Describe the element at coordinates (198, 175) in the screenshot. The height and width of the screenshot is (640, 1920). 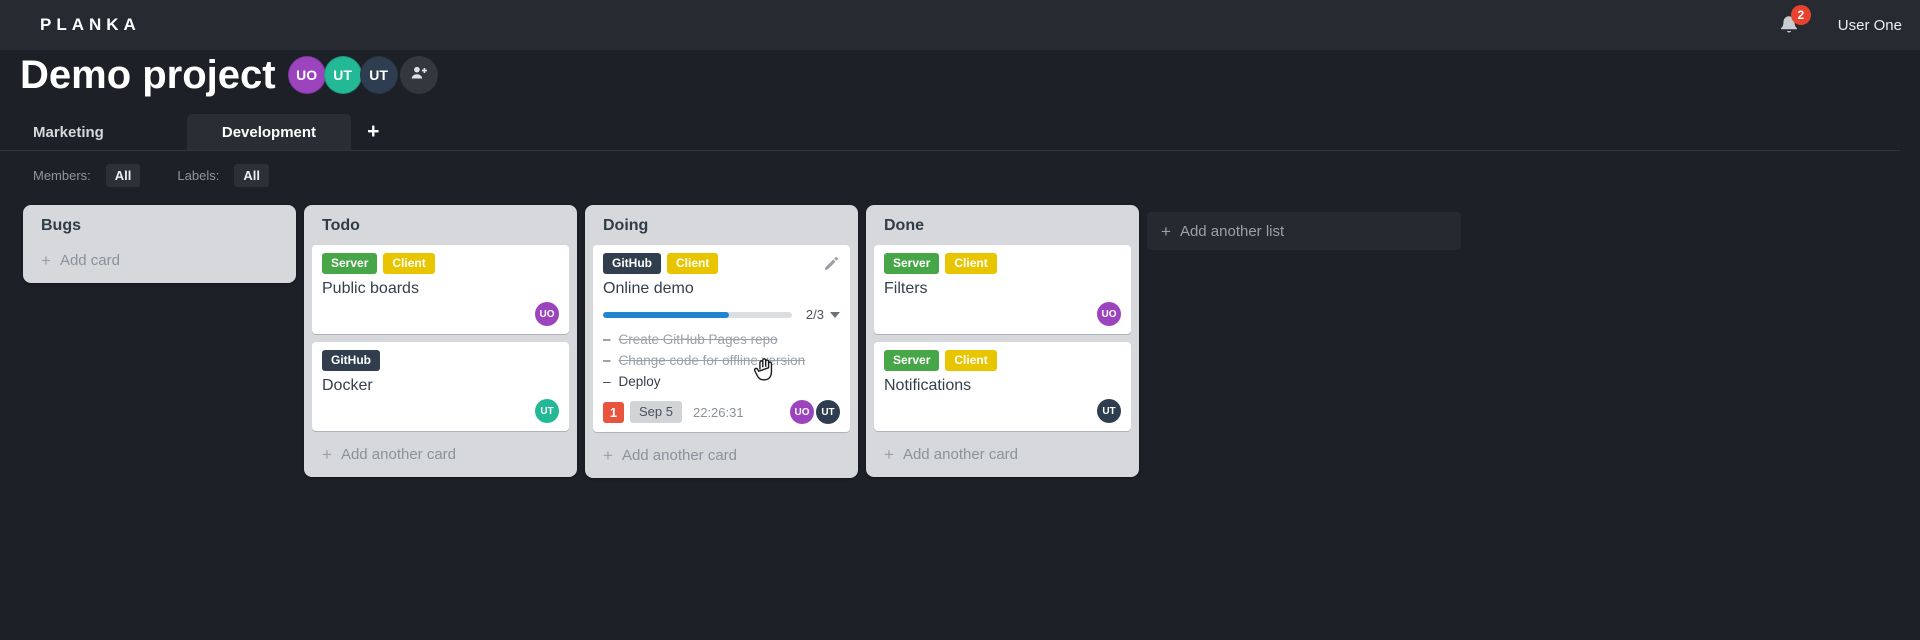
I see `labels-filter-label: Labels:` at that location.